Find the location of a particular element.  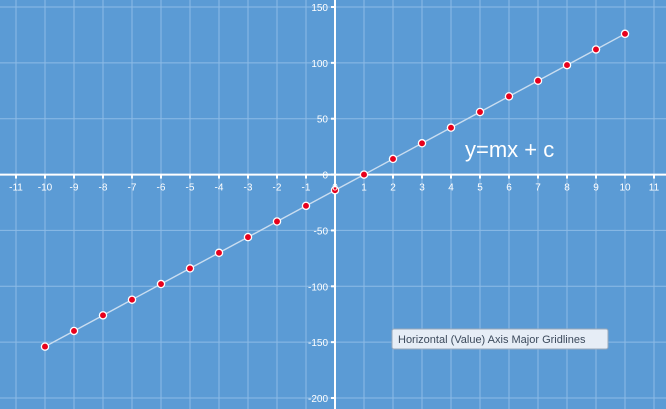

y-tick-label: -100 is located at coordinates (318, 287).